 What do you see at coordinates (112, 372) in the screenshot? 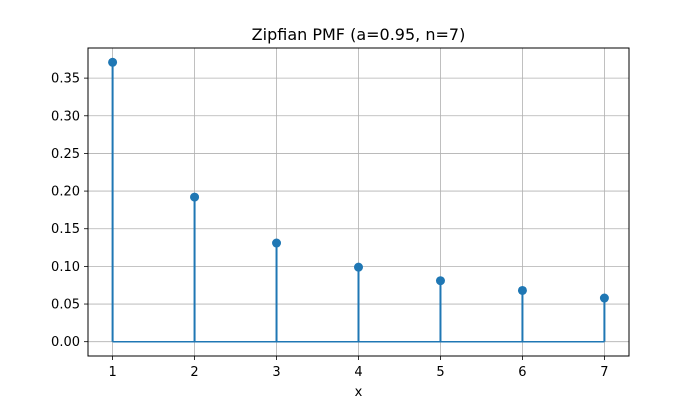
I see `x-tick-label: 1` at bounding box center [112, 372].